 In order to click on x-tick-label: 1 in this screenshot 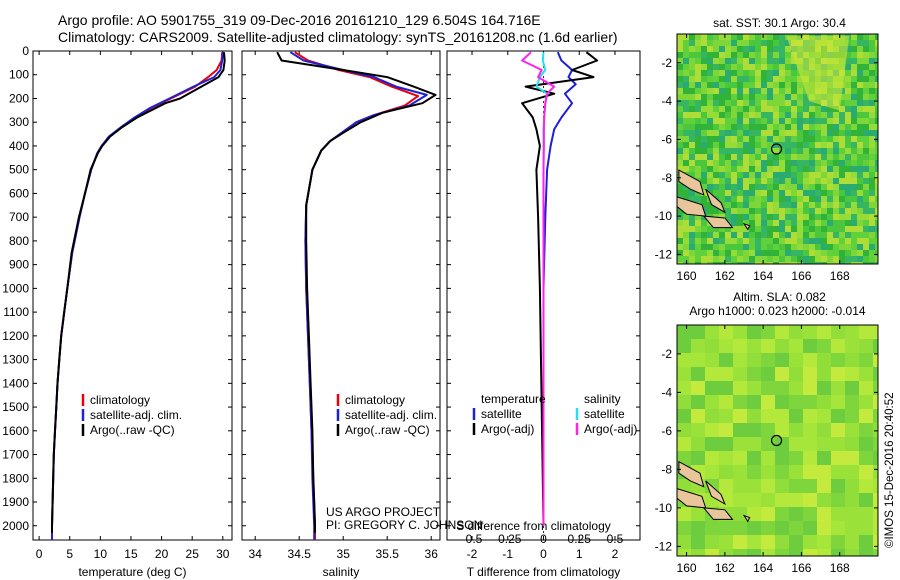, I will do `click(579, 554)`.